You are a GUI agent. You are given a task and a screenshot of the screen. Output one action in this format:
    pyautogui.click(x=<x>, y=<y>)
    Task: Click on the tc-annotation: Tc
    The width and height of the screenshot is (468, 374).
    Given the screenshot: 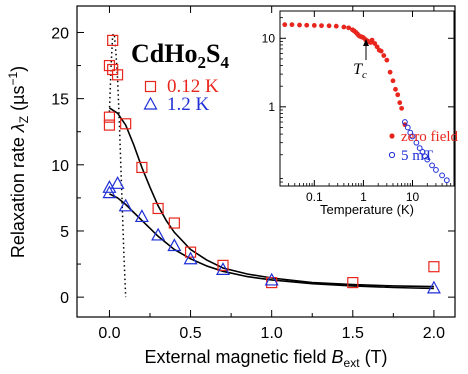 What is the action you would take?
    pyautogui.click(x=361, y=60)
    